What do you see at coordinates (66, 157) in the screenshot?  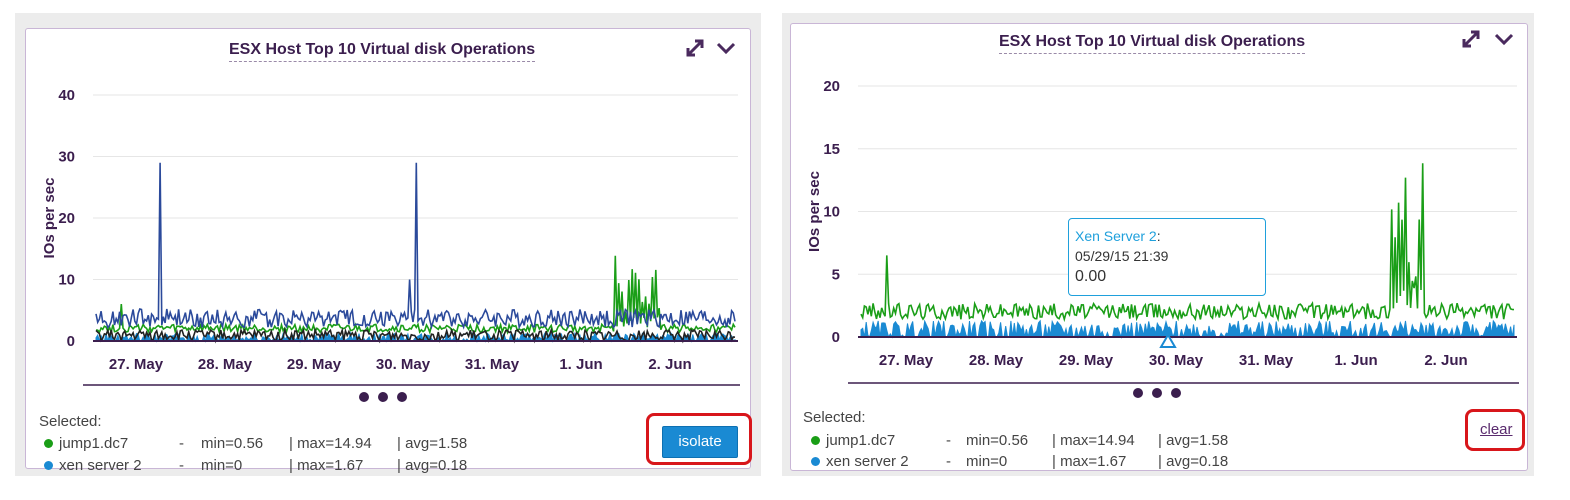 I see `y-tick-label: 30` at bounding box center [66, 157].